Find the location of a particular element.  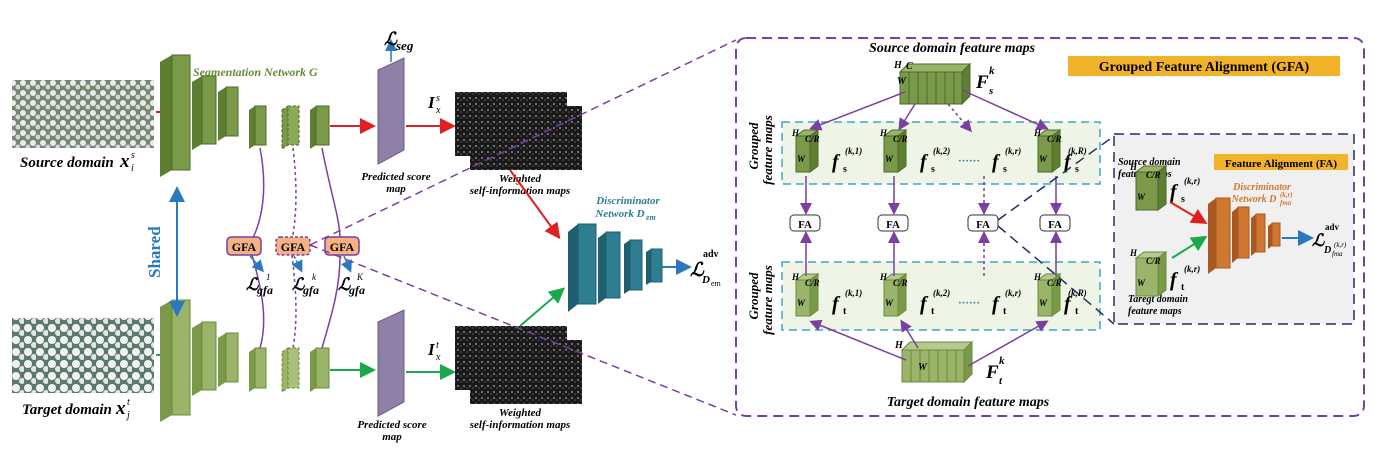

gfa-block-K is located at coordinates (342, 246).